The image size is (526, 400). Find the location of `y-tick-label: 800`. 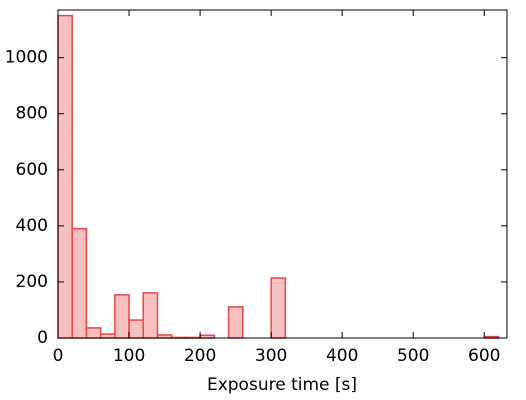

y-tick-label: 800 is located at coordinates (32, 114).